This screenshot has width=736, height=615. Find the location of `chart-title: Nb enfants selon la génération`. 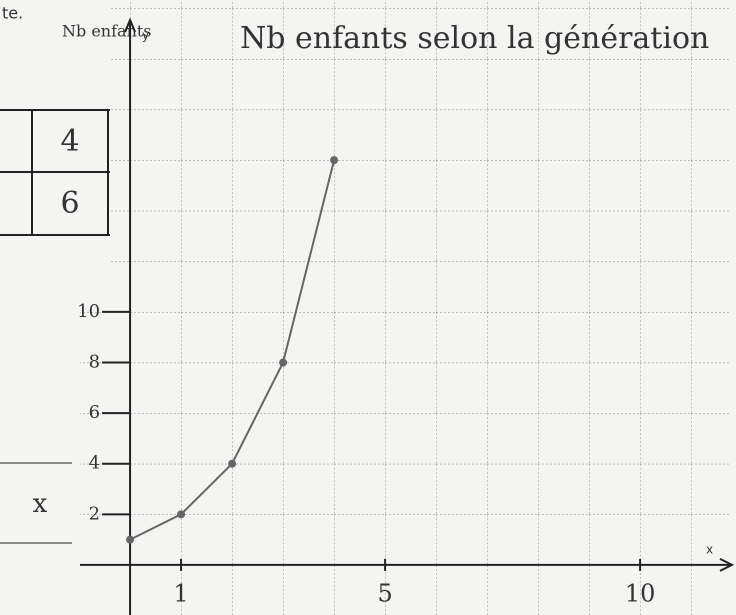

chart-title: Nb enfants selon la génération is located at coordinates (474, 38).